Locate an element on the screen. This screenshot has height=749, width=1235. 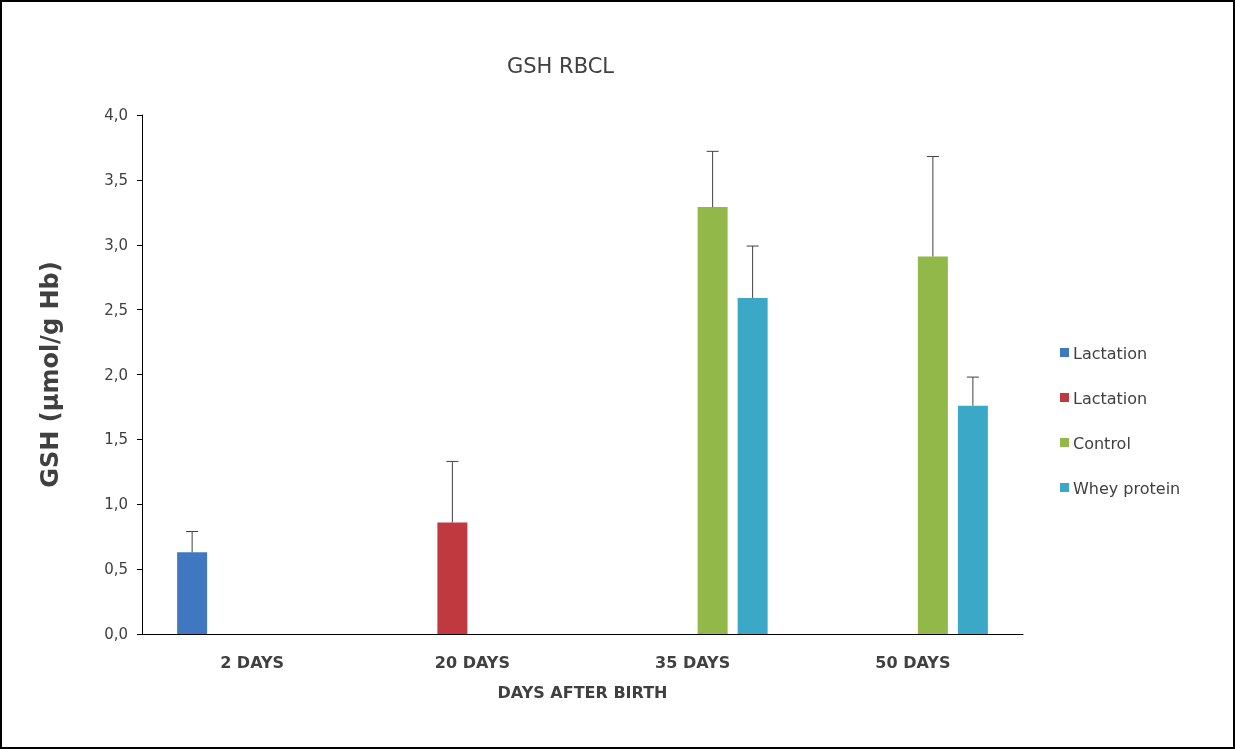
x-tick-label: 20 DAYS is located at coordinates (472, 662).